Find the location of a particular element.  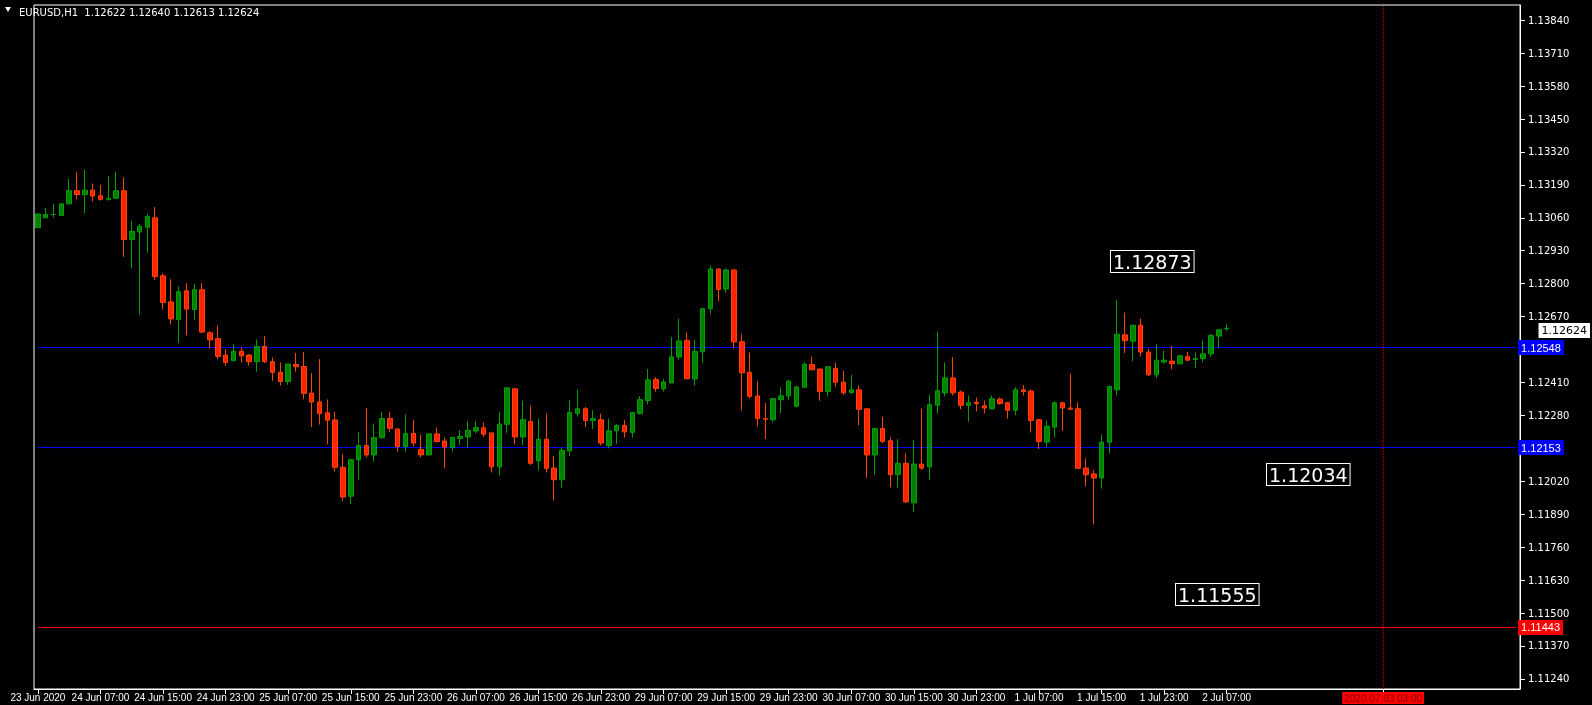

x-tick-label: 1 Jul 15:00 is located at coordinates (1102, 697).